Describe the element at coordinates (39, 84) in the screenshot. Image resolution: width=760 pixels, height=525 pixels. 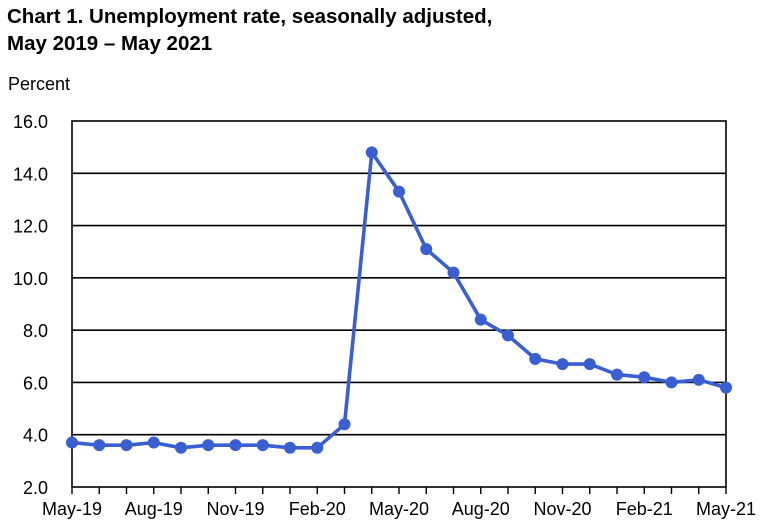
I see `y-axis-label: Percent` at that location.